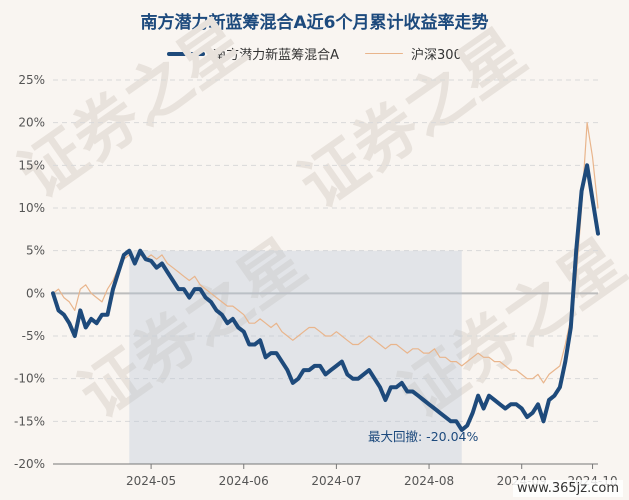  Describe the element at coordinates (33, 336) in the screenshot. I see `y-tick-label: -5%` at that location.